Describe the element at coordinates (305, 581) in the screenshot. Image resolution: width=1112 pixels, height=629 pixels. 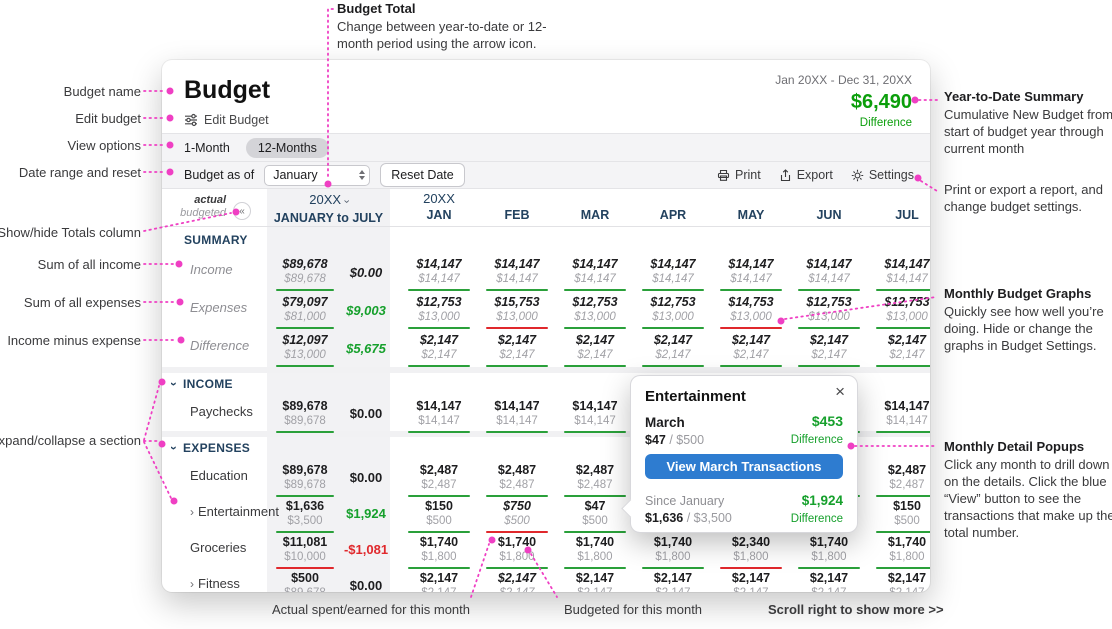
I see `totals-cell: $500 $89,678` at that location.